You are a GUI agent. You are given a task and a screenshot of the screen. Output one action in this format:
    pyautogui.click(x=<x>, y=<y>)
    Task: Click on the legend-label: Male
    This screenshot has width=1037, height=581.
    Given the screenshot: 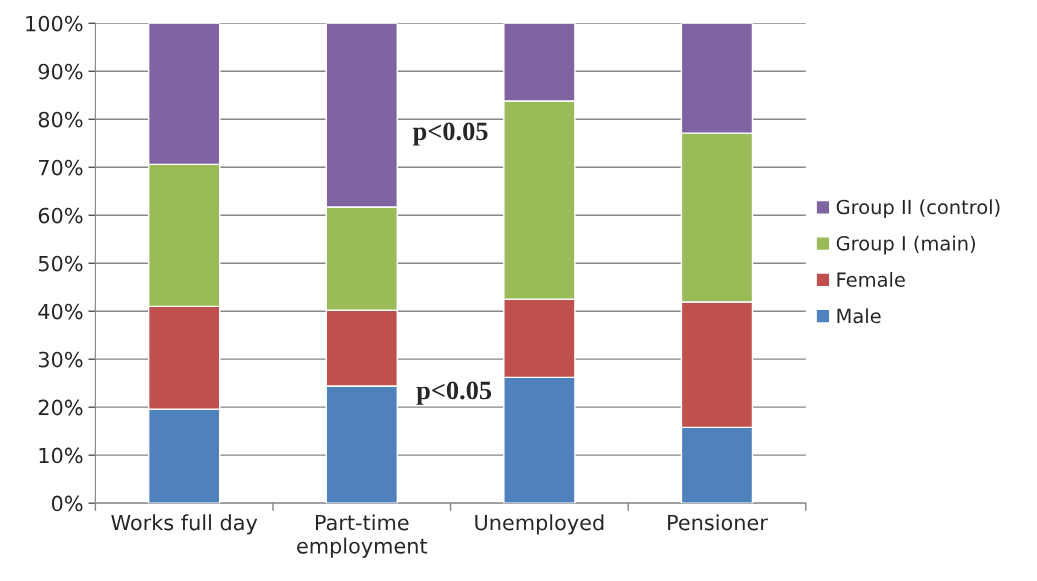 What is the action you would take?
    pyautogui.click(x=859, y=316)
    